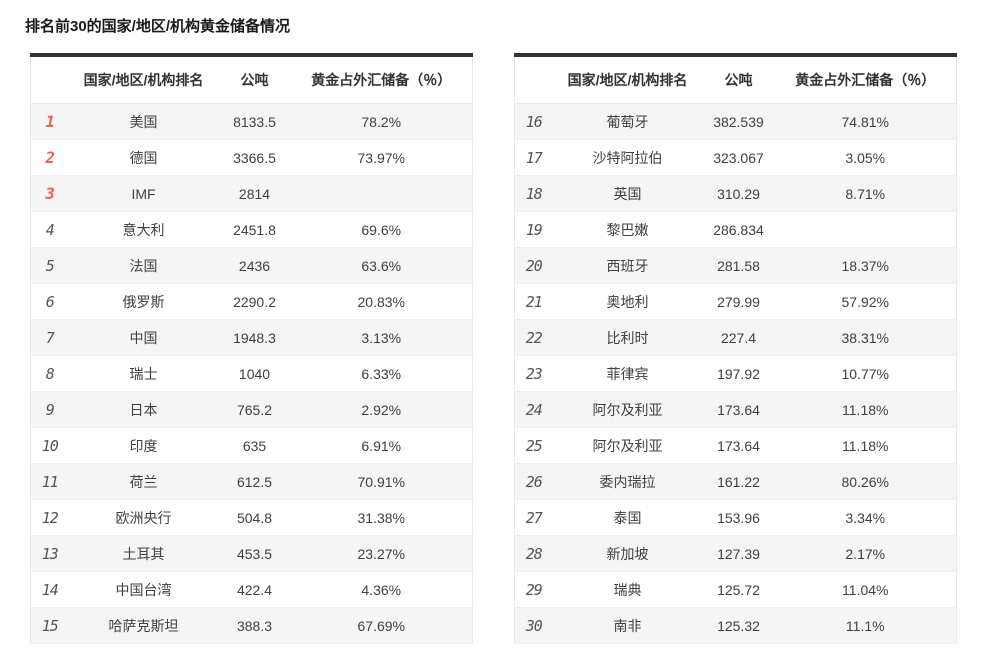 Image resolution: width=989 pixels, height=651 pixels. Describe the element at coordinates (533, 373) in the screenshot. I see `cell-rank: 23` at that location.